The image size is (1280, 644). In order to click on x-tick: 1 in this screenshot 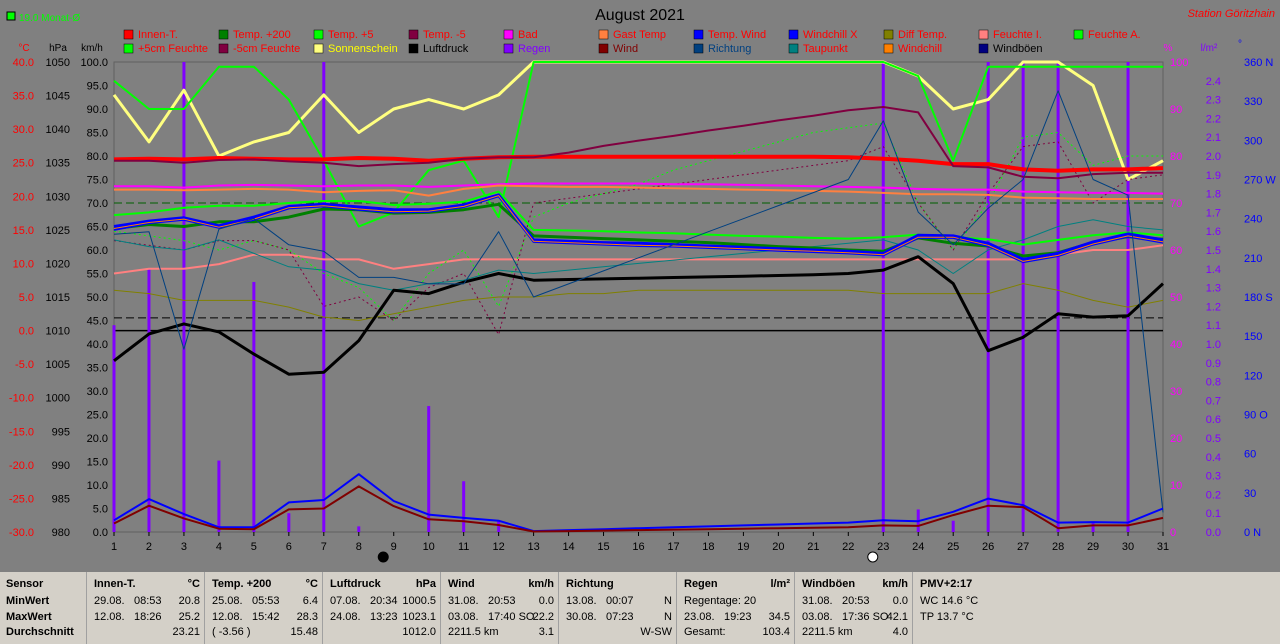, I will do `click(114, 547)`.